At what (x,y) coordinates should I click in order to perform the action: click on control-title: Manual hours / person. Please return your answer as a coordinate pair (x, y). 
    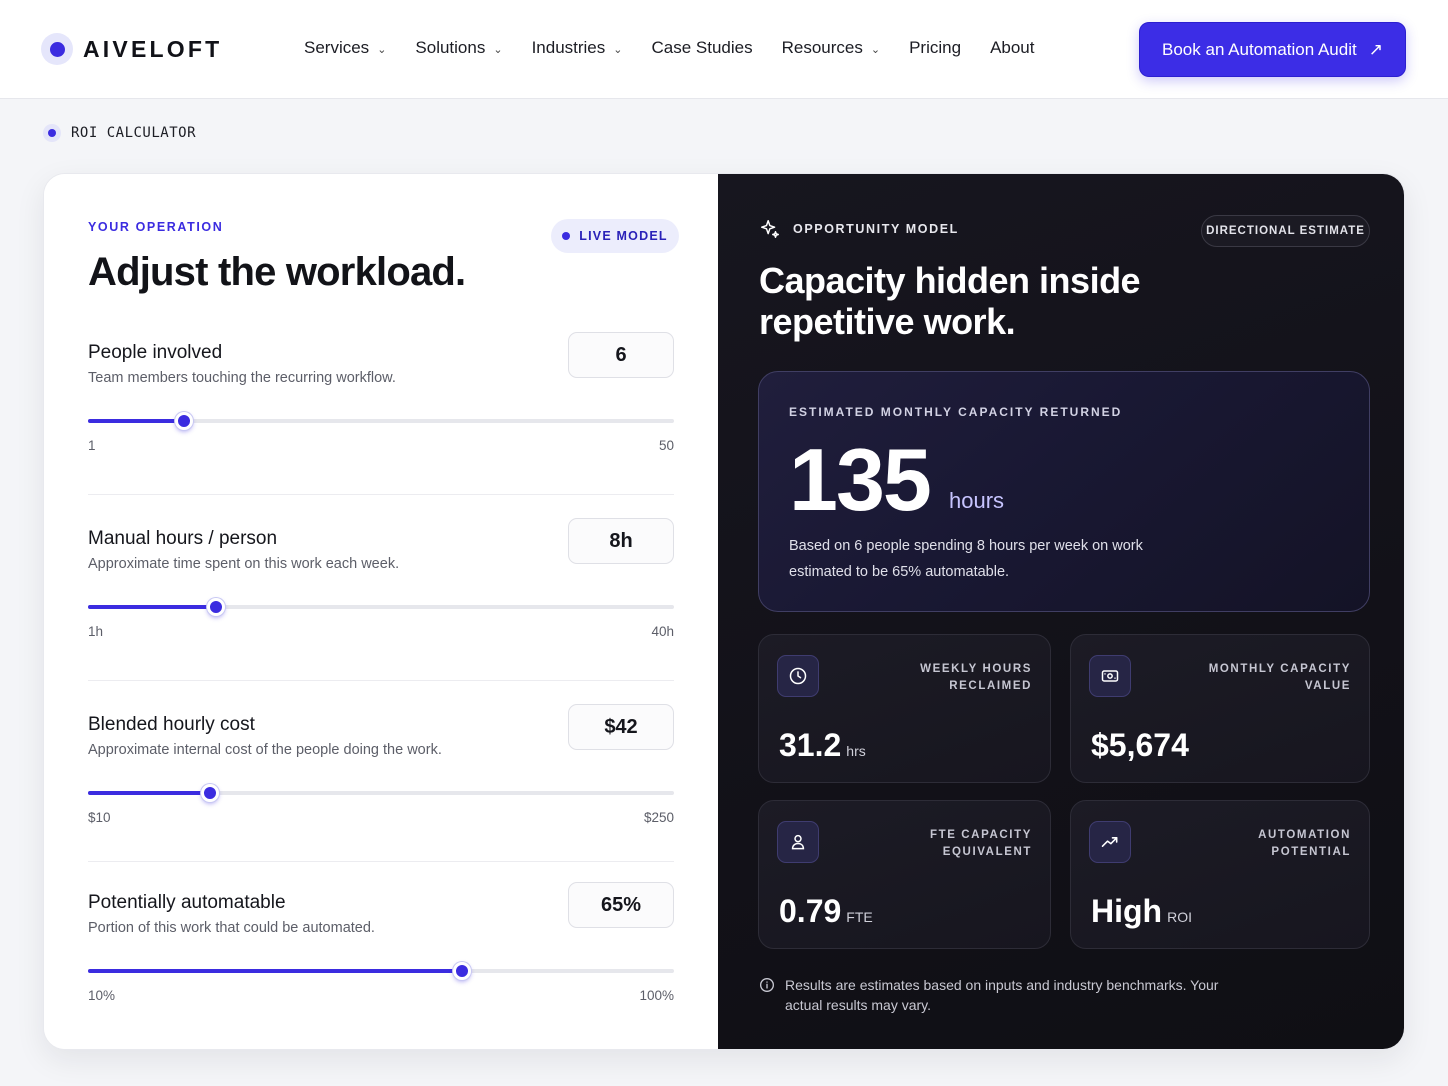
    Looking at the image, I should click on (183, 538).